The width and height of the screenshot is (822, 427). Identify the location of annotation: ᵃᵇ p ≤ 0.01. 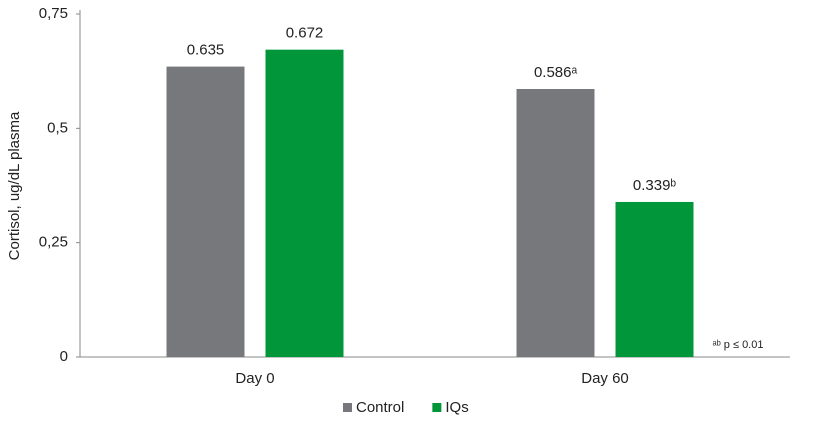
(738, 345).